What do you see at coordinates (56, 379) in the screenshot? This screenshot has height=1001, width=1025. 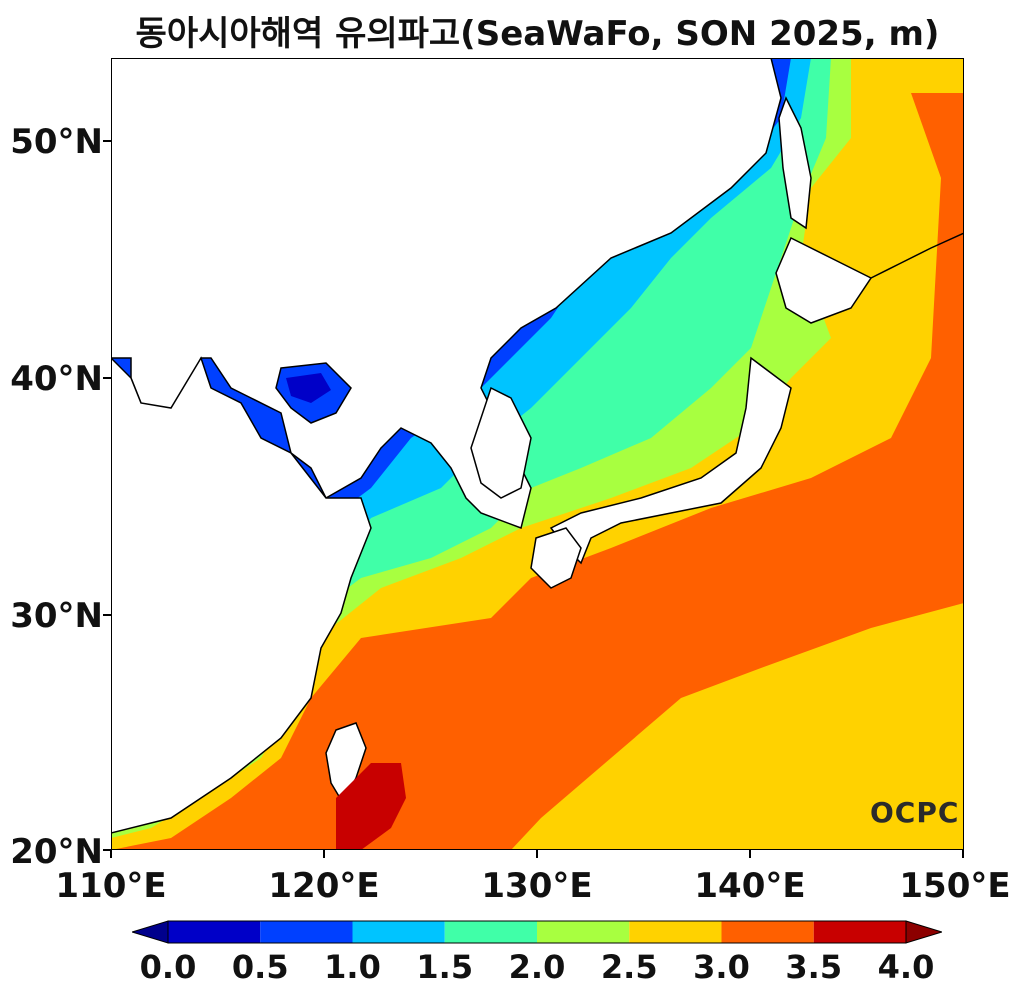 I see `y-tick-label-40: 40°N` at bounding box center [56, 379].